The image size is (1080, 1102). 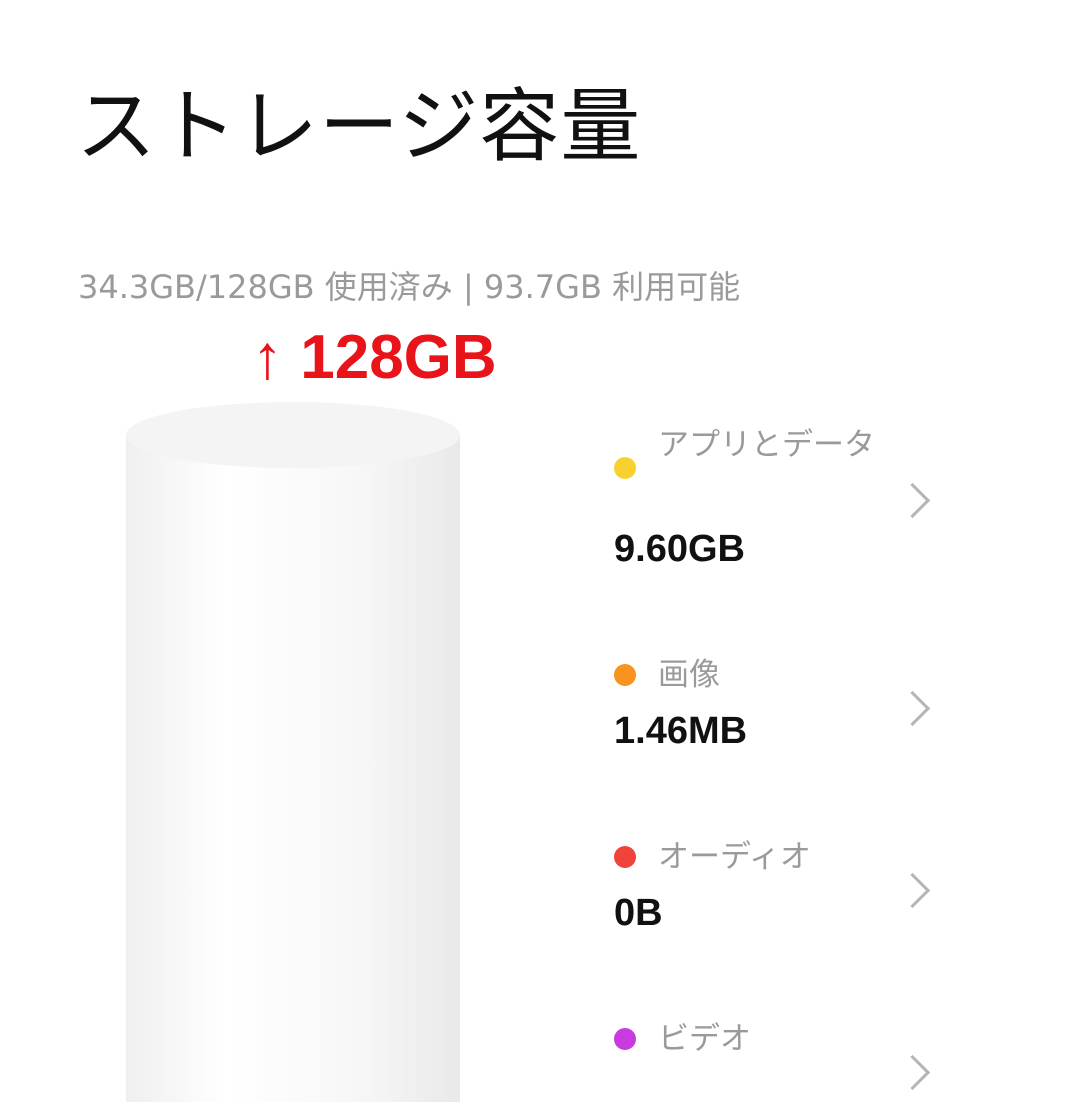 What do you see at coordinates (689, 675) in the screenshot?
I see `category-label: 画像` at bounding box center [689, 675].